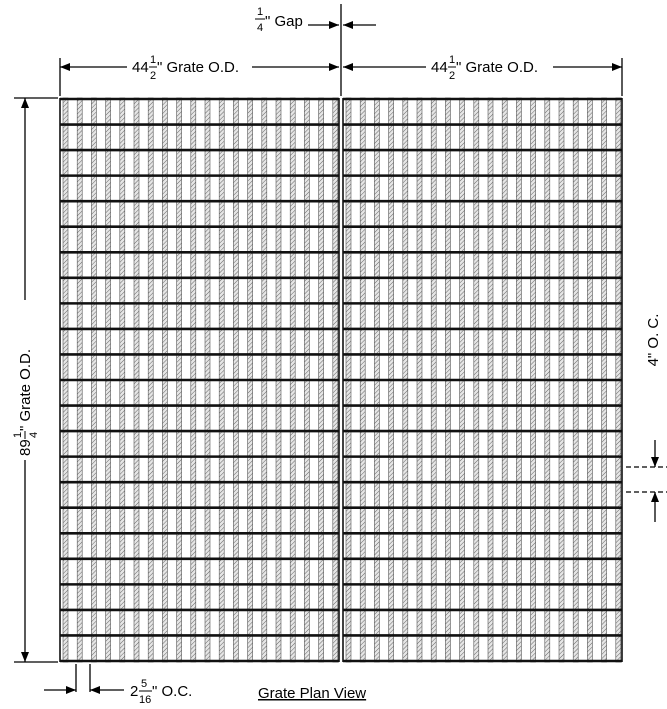 Image resolution: width=667 pixels, height=709 pixels. I want to click on crossbar-spacing-dimension: 4" O. C., so click(646, 418).